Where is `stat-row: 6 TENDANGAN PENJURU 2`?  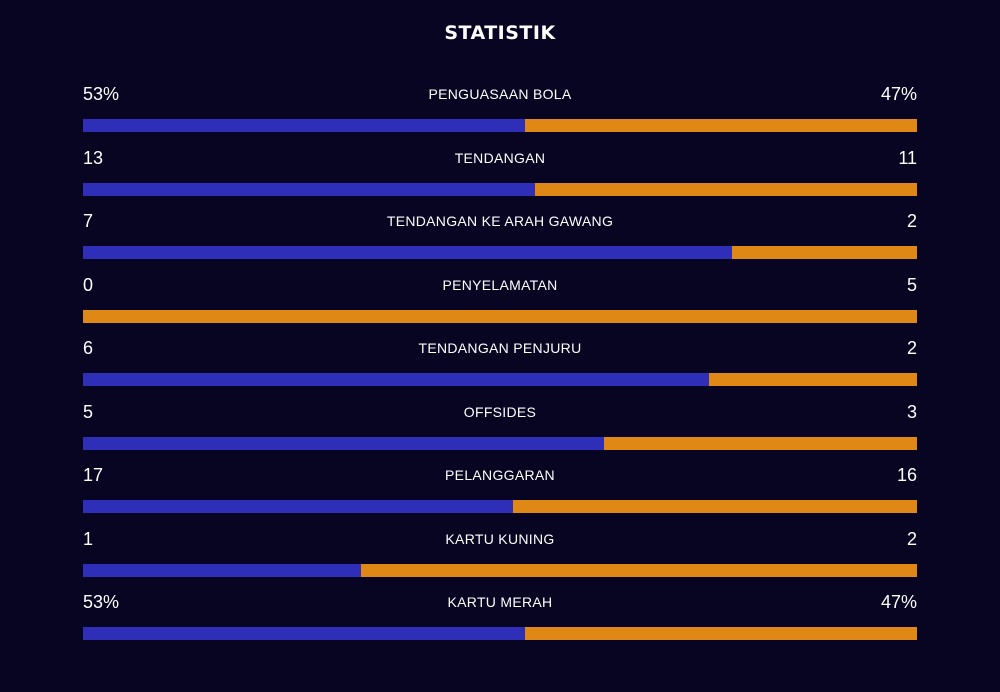 stat-row: 6 TENDANGAN PENJURU 2 is located at coordinates (500, 366).